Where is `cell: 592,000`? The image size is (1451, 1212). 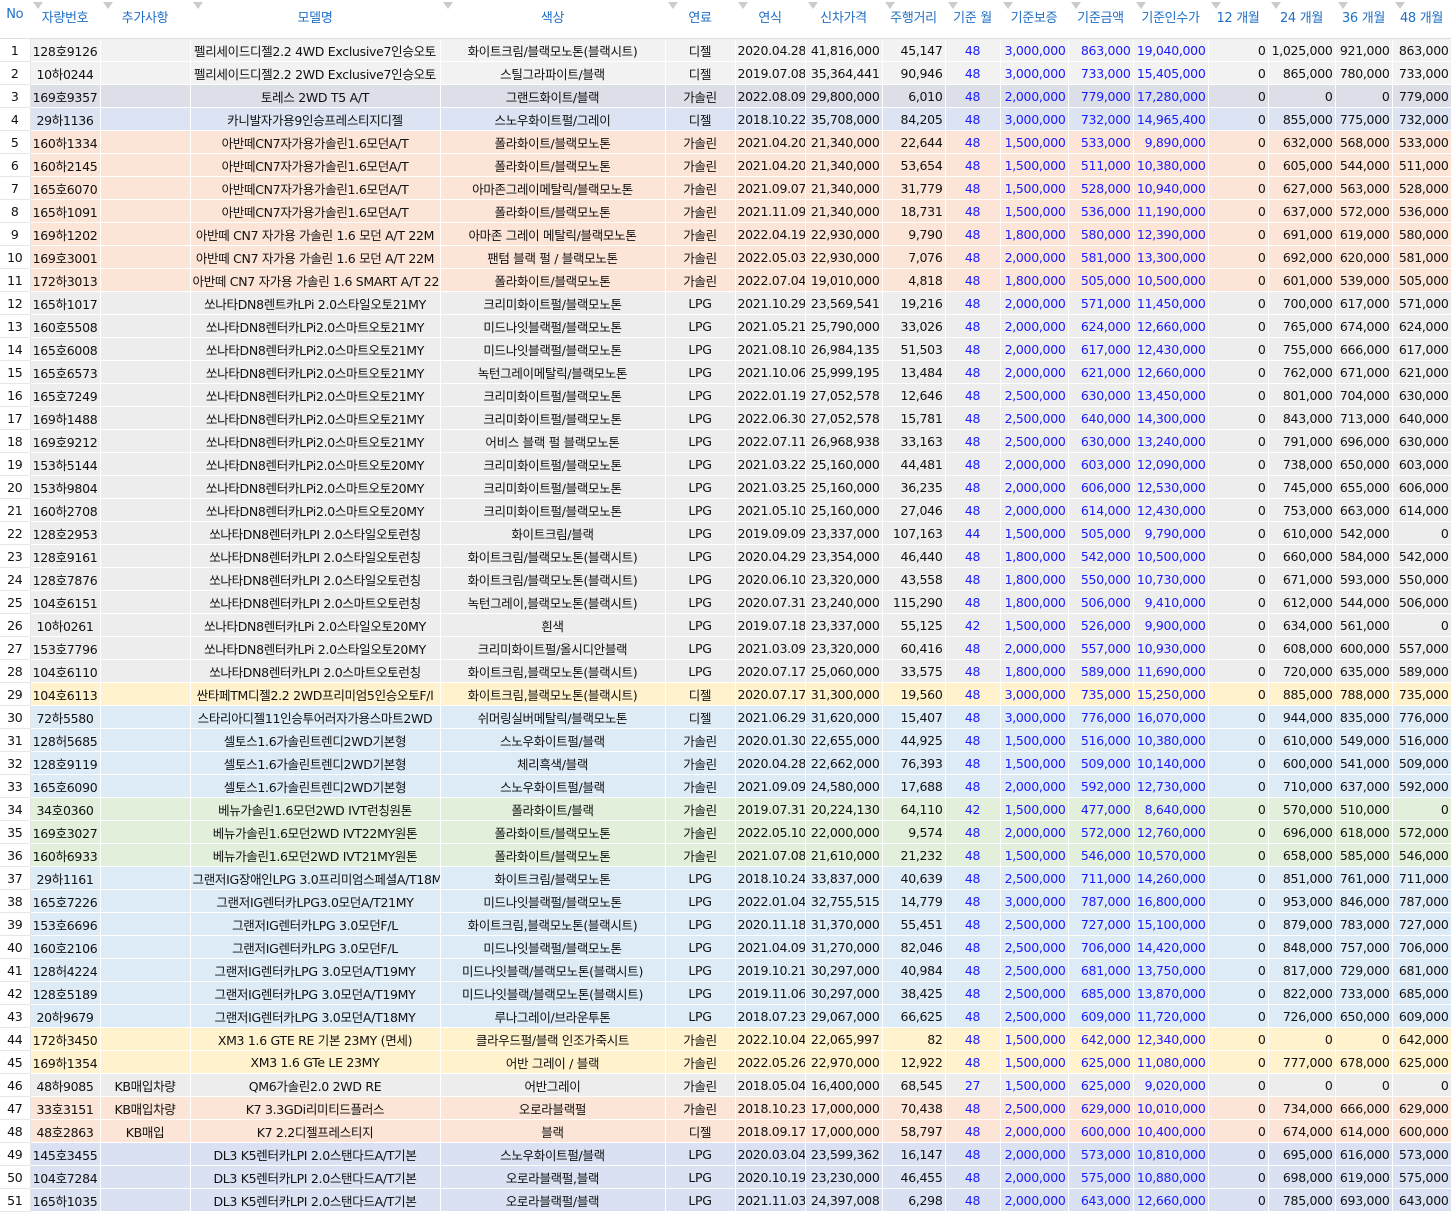 cell: 592,000 is located at coordinates (1421, 786).